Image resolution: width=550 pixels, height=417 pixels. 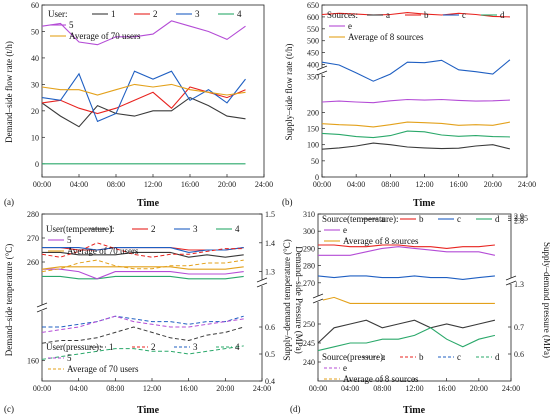 I want to click on series-line-c, so click(x=416, y=70).